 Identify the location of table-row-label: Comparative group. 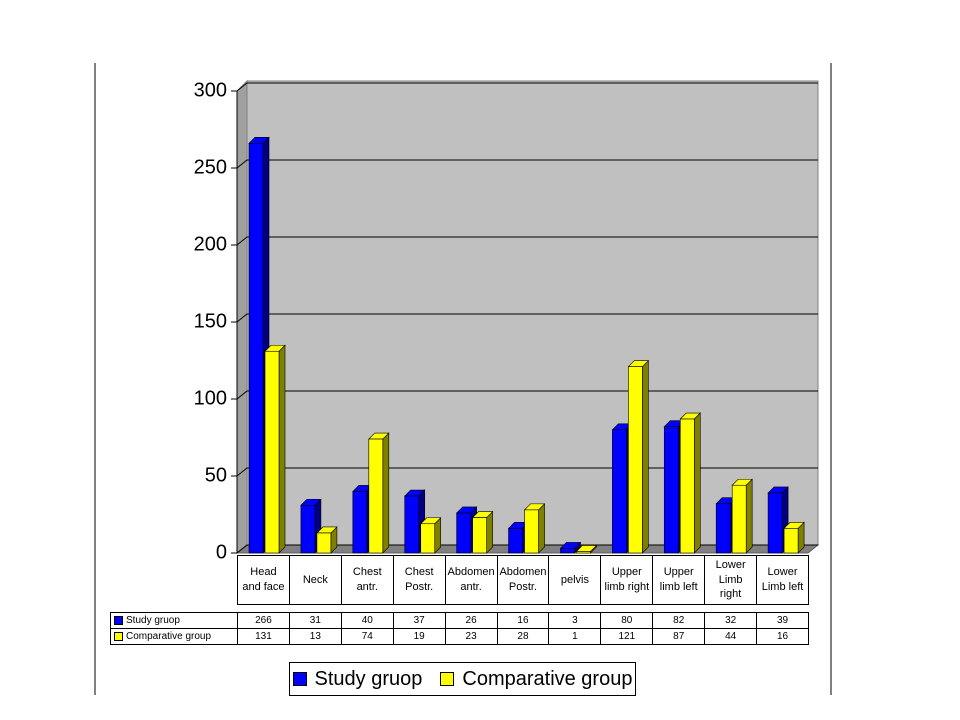
(174, 636).